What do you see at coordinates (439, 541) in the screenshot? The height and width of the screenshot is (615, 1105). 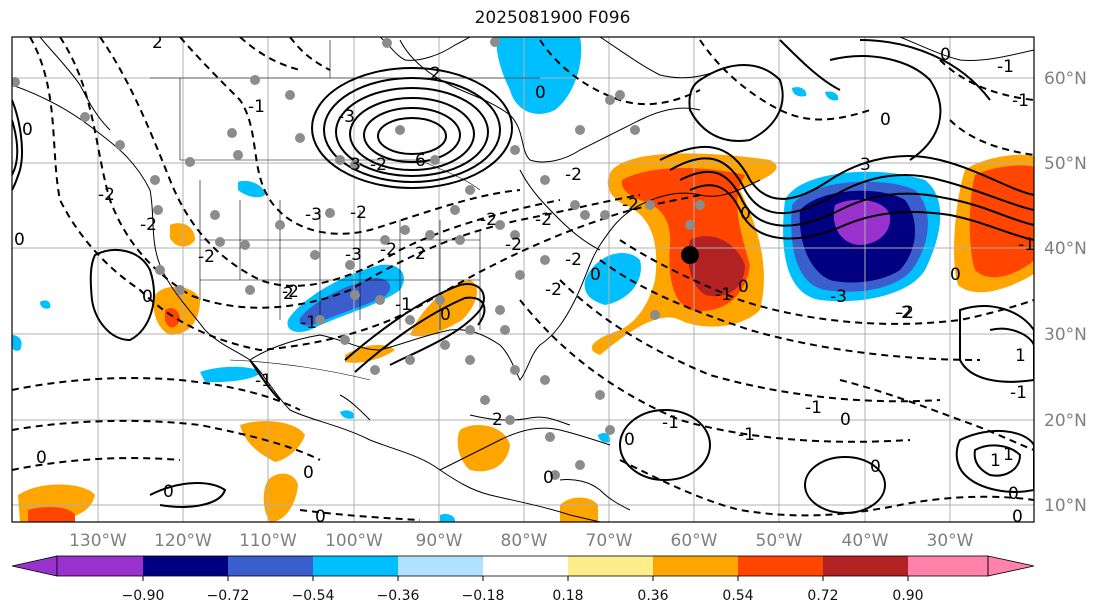 I see `lon-label: 90°W` at bounding box center [439, 541].